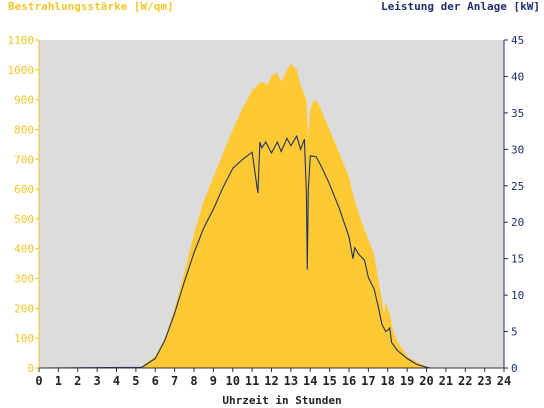 The width and height of the screenshot is (544, 408). What do you see at coordinates (24, 129) in the screenshot?
I see `left-tick-label: 800` at bounding box center [24, 129].